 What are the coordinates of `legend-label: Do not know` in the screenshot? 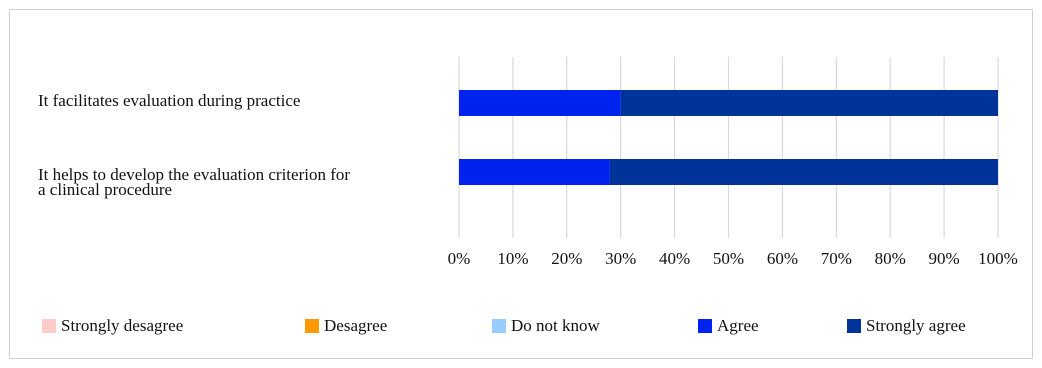 It's located at (555, 325).